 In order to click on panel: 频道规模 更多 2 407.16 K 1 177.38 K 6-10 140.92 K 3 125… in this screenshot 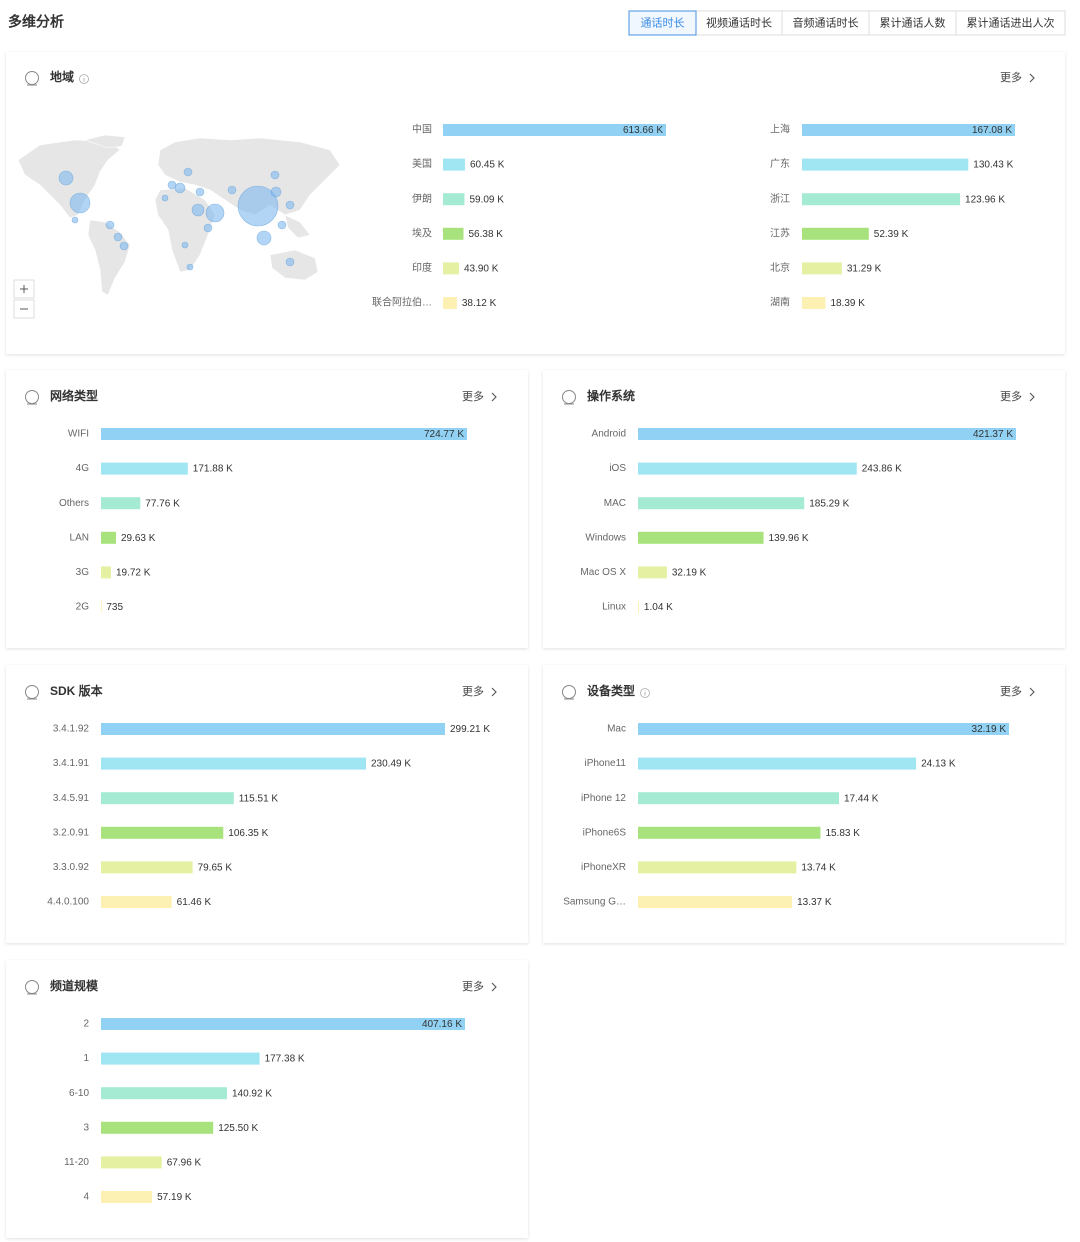, I will do `click(267, 1099)`.